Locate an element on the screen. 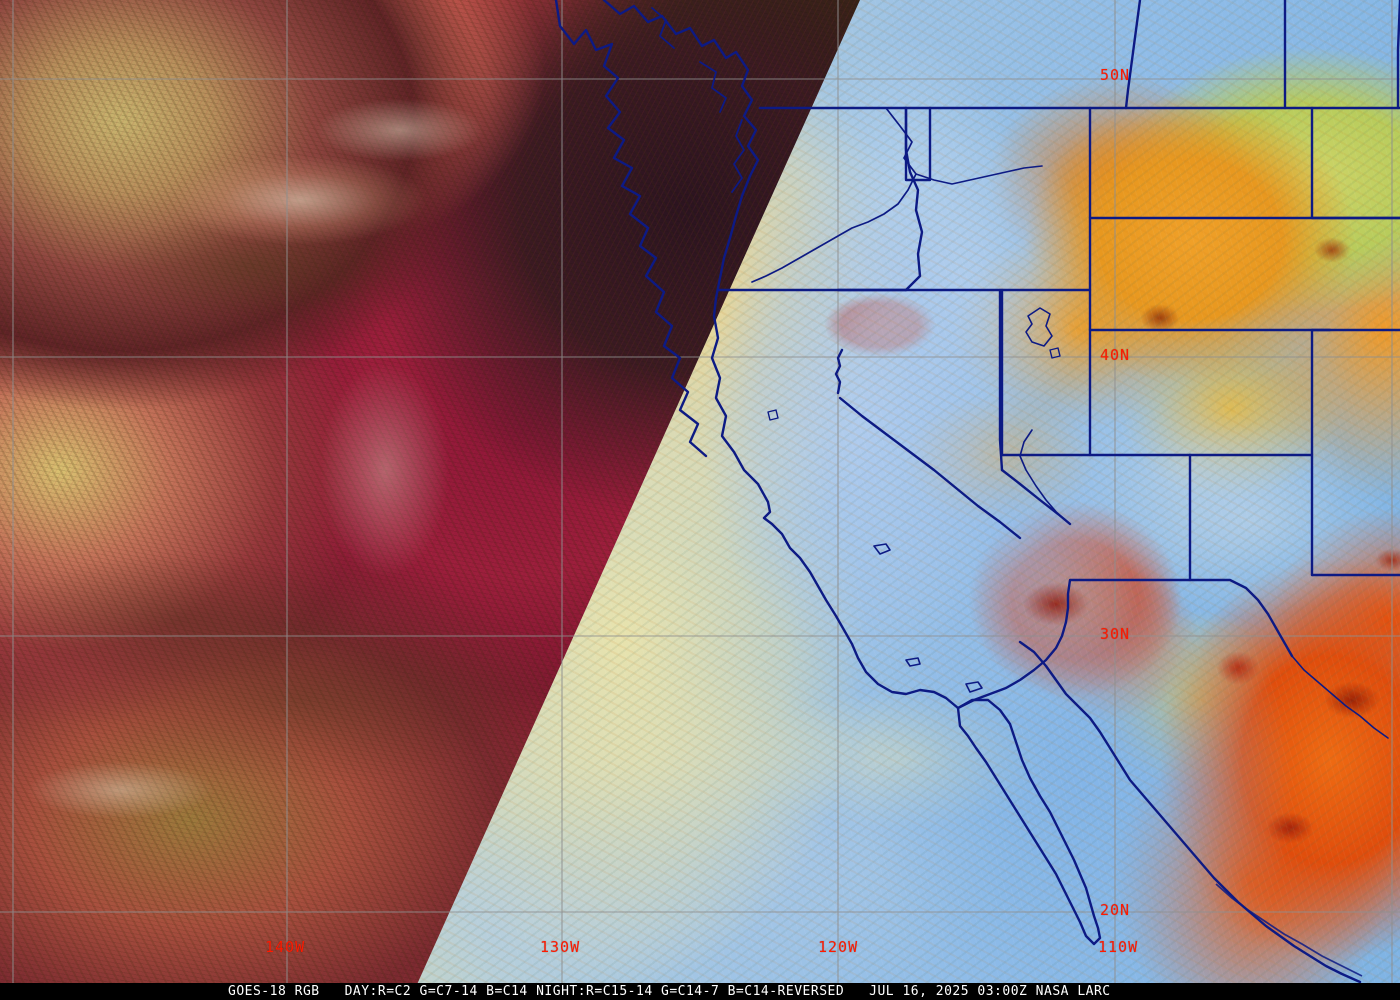 This screenshot has height=1000, width=1400. coastline-vancouver-island is located at coordinates (681, 89).